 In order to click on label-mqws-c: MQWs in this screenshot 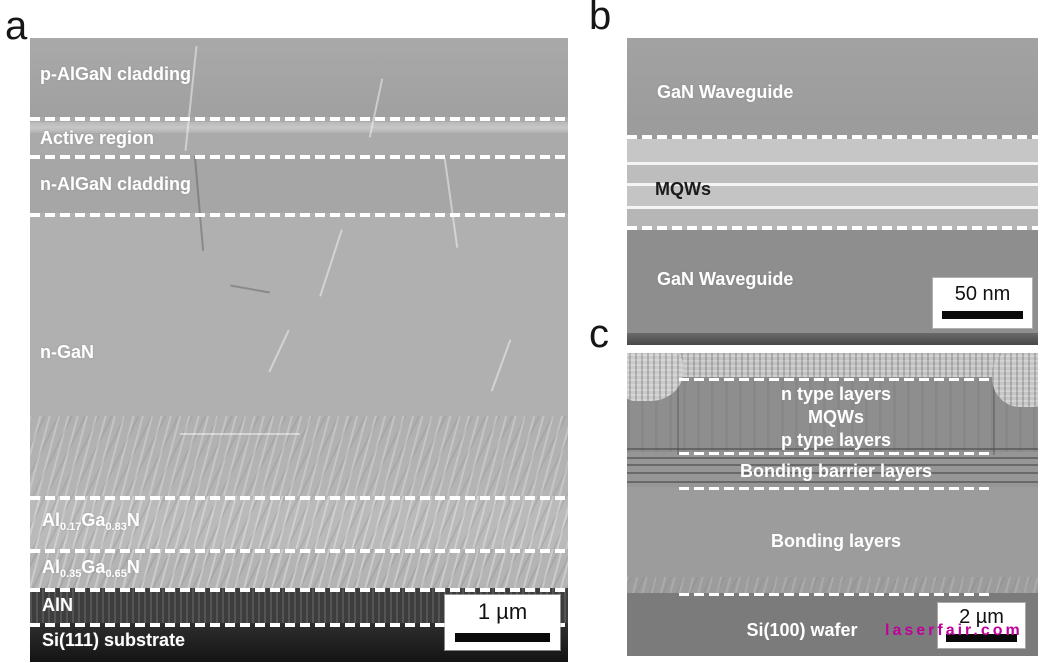, I will do `click(836, 417)`.